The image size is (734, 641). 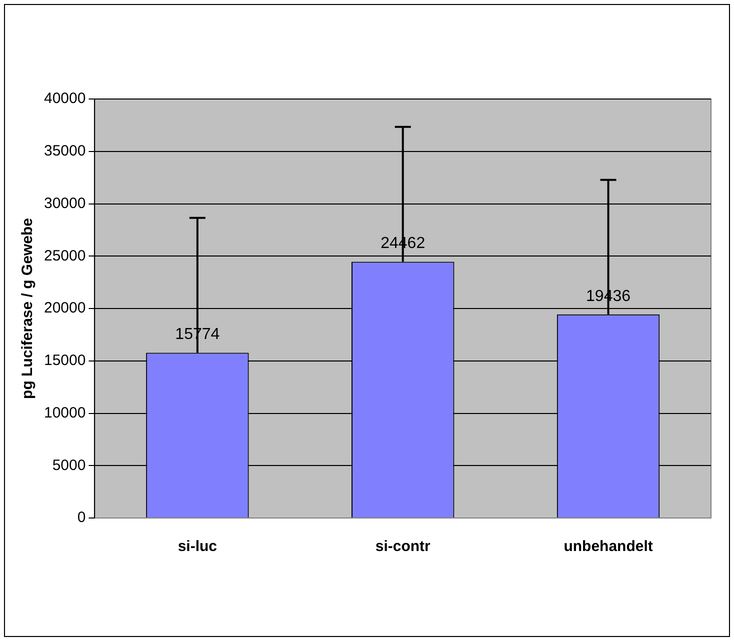 What do you see at coordinates (403, 547) in the screenshot?
I see `x-tick-label: si-contr` at bounding box center [403, 547].